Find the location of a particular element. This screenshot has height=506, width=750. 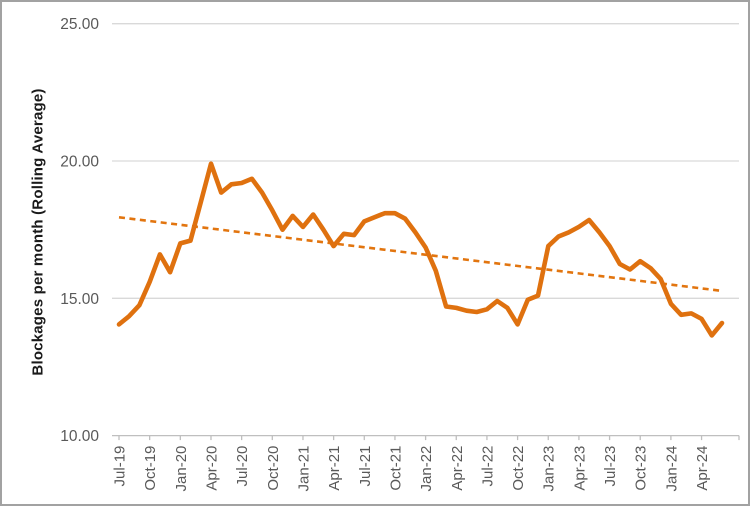

x-tick-label: Apr-24 is located at coordinates (702, 468).